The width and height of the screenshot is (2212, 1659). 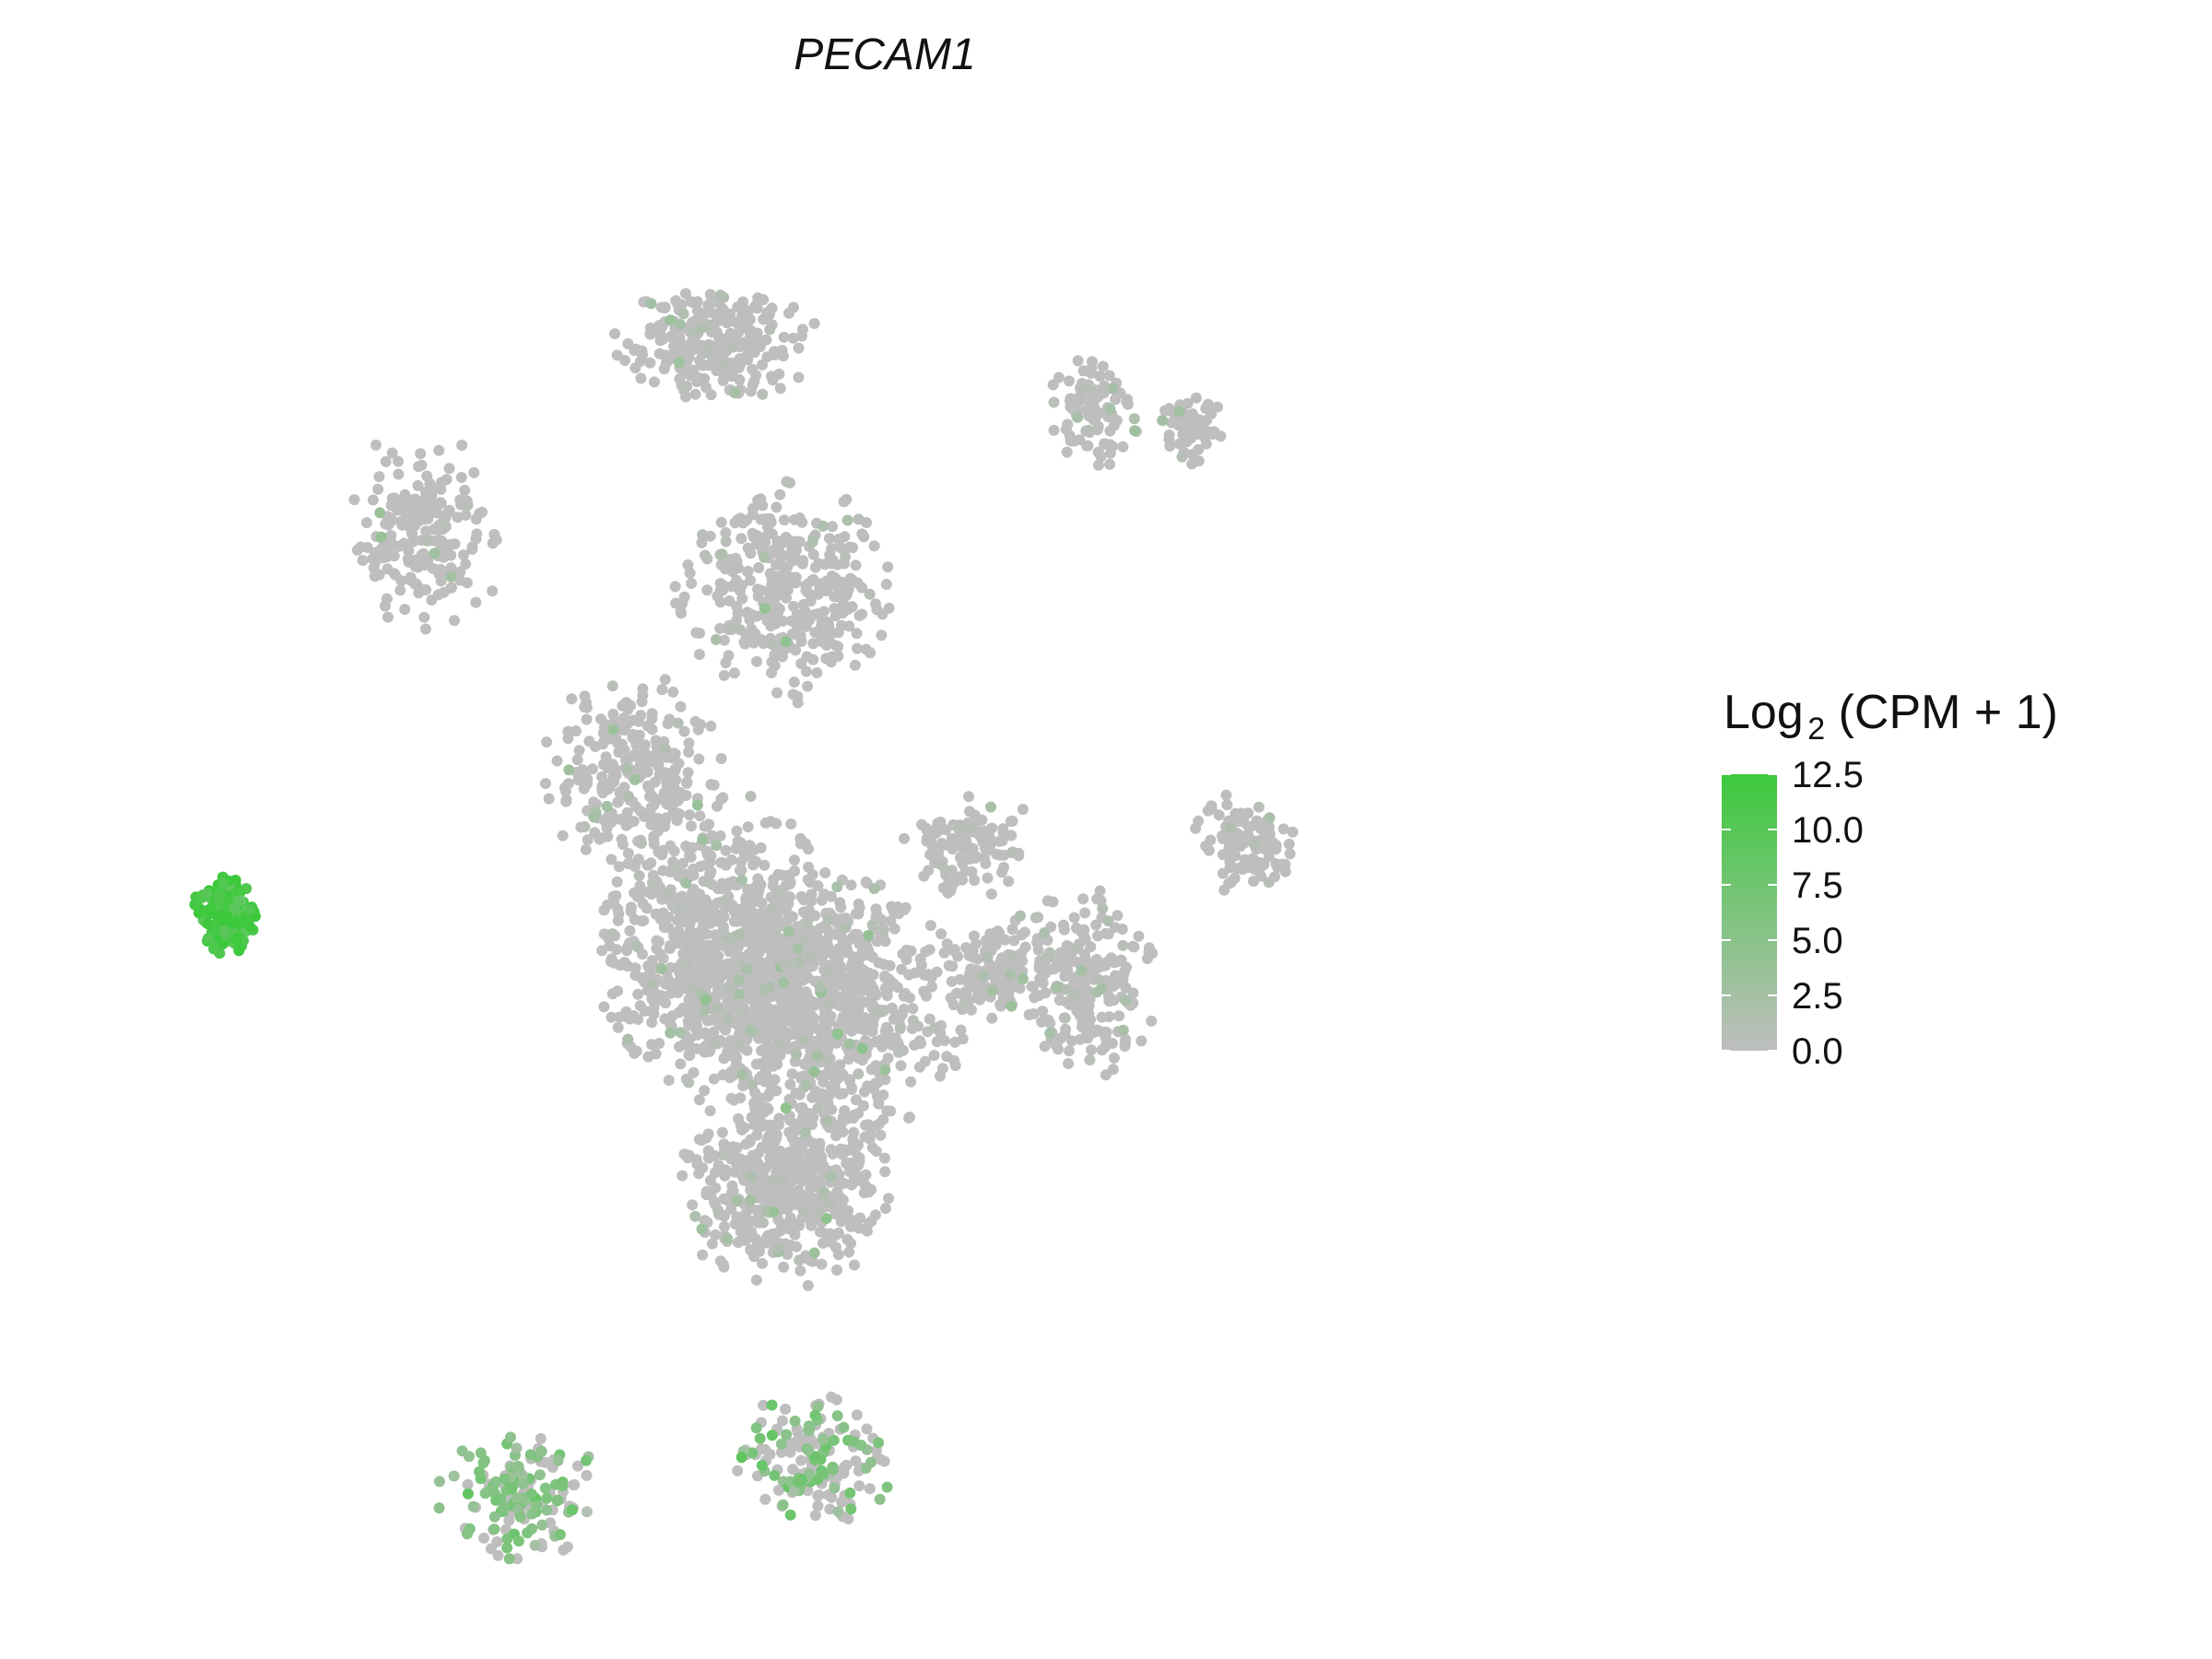 What do you see at coordinates (1828, 775) in the screenshot?
I see `legend-tick-label: 12.5` at bounding box center [1828, 775].